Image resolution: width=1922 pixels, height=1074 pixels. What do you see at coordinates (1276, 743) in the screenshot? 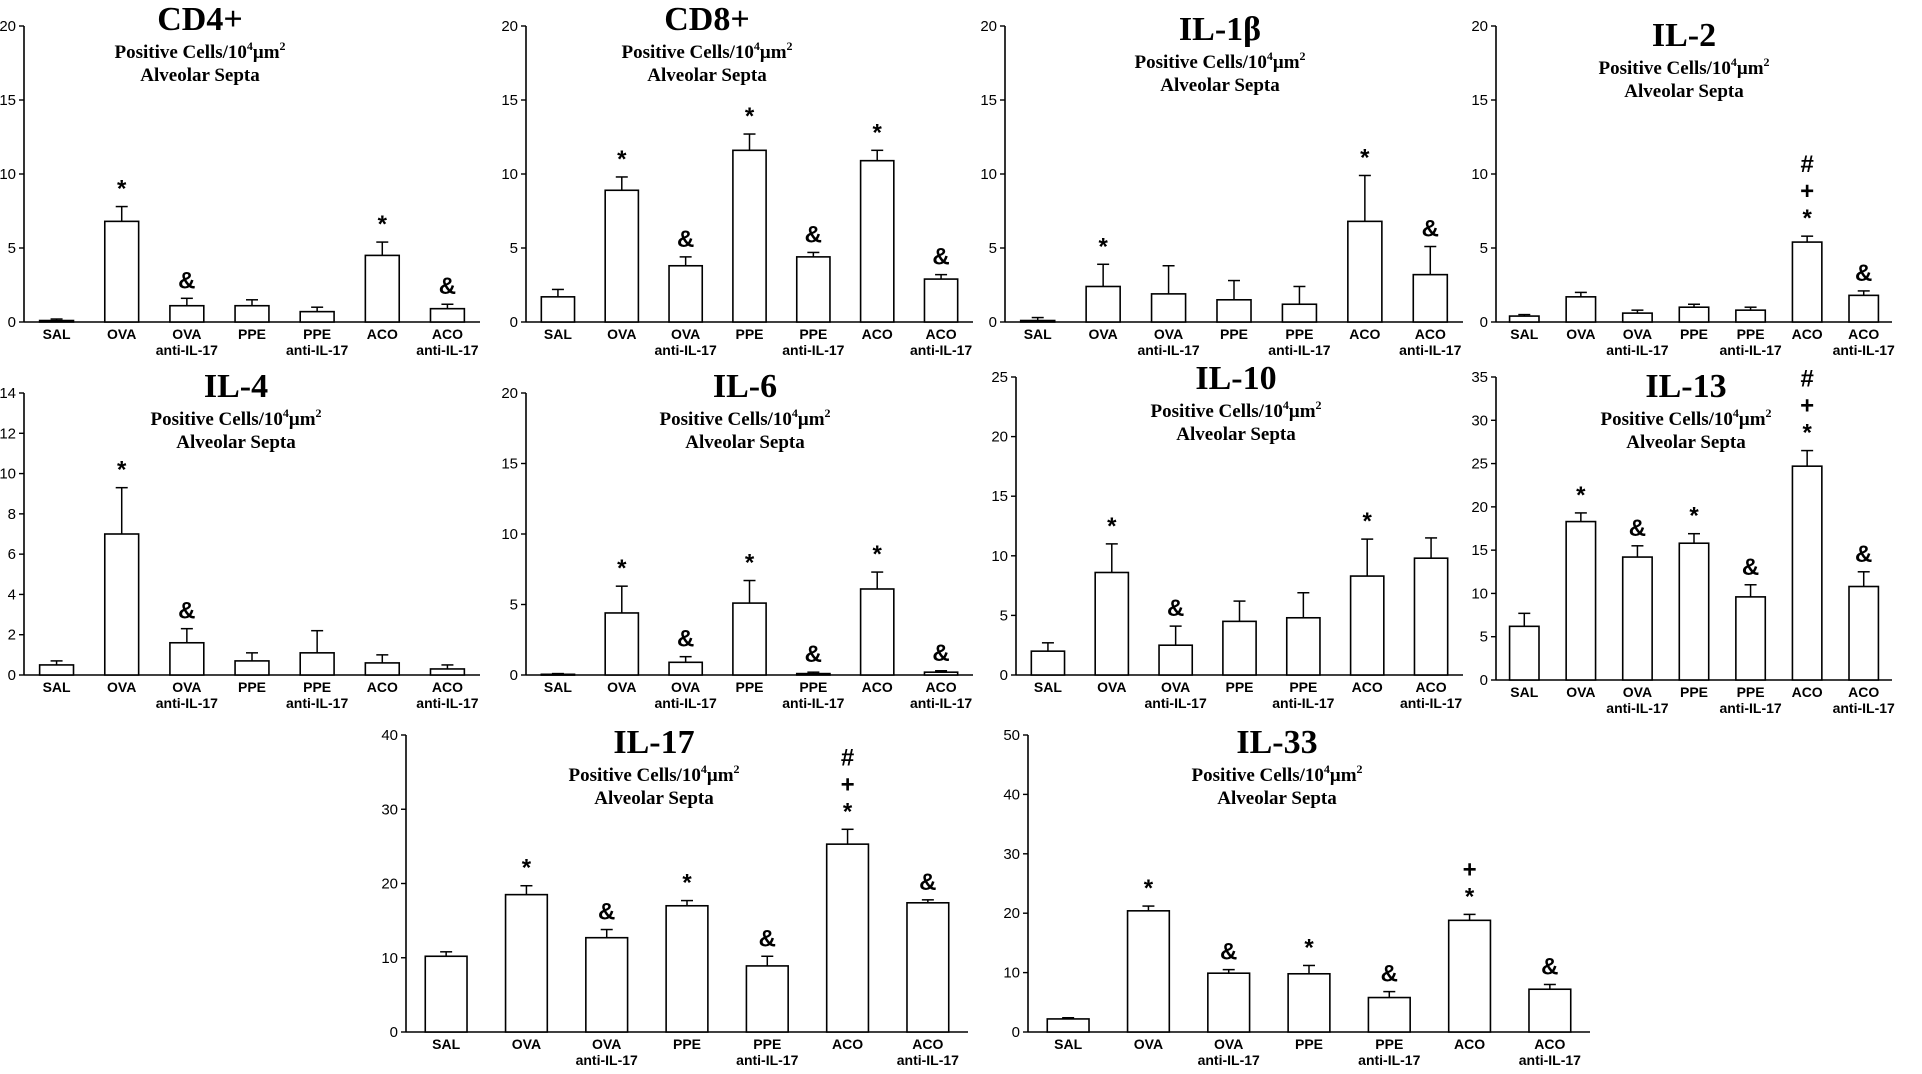
I see `panel-title: IL-33` at bounding box center [1276, 743].